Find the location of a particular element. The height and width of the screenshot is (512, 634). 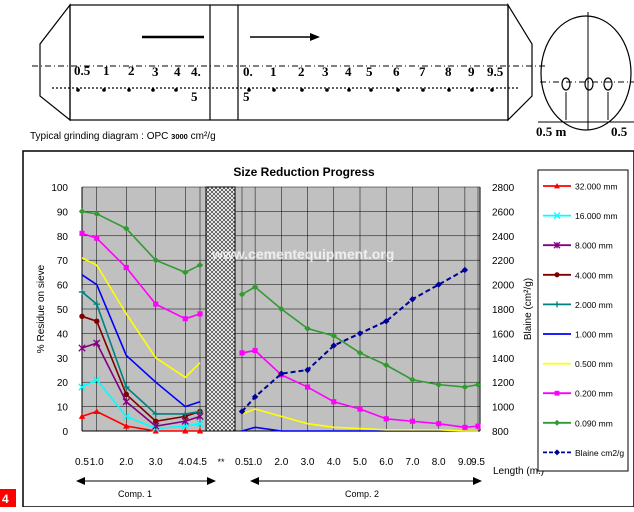

legend-item: 32.000 mm is located at coordinates (580, 187).